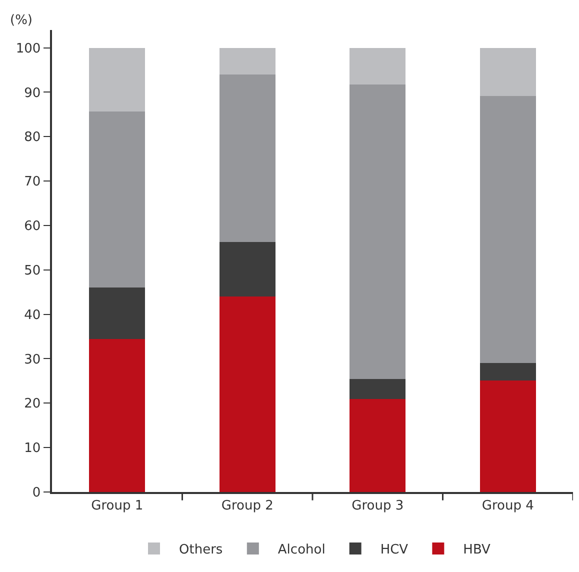 The image size is (579, 572). I want to click on x-tick-label: Group 2, so click(247, 506).